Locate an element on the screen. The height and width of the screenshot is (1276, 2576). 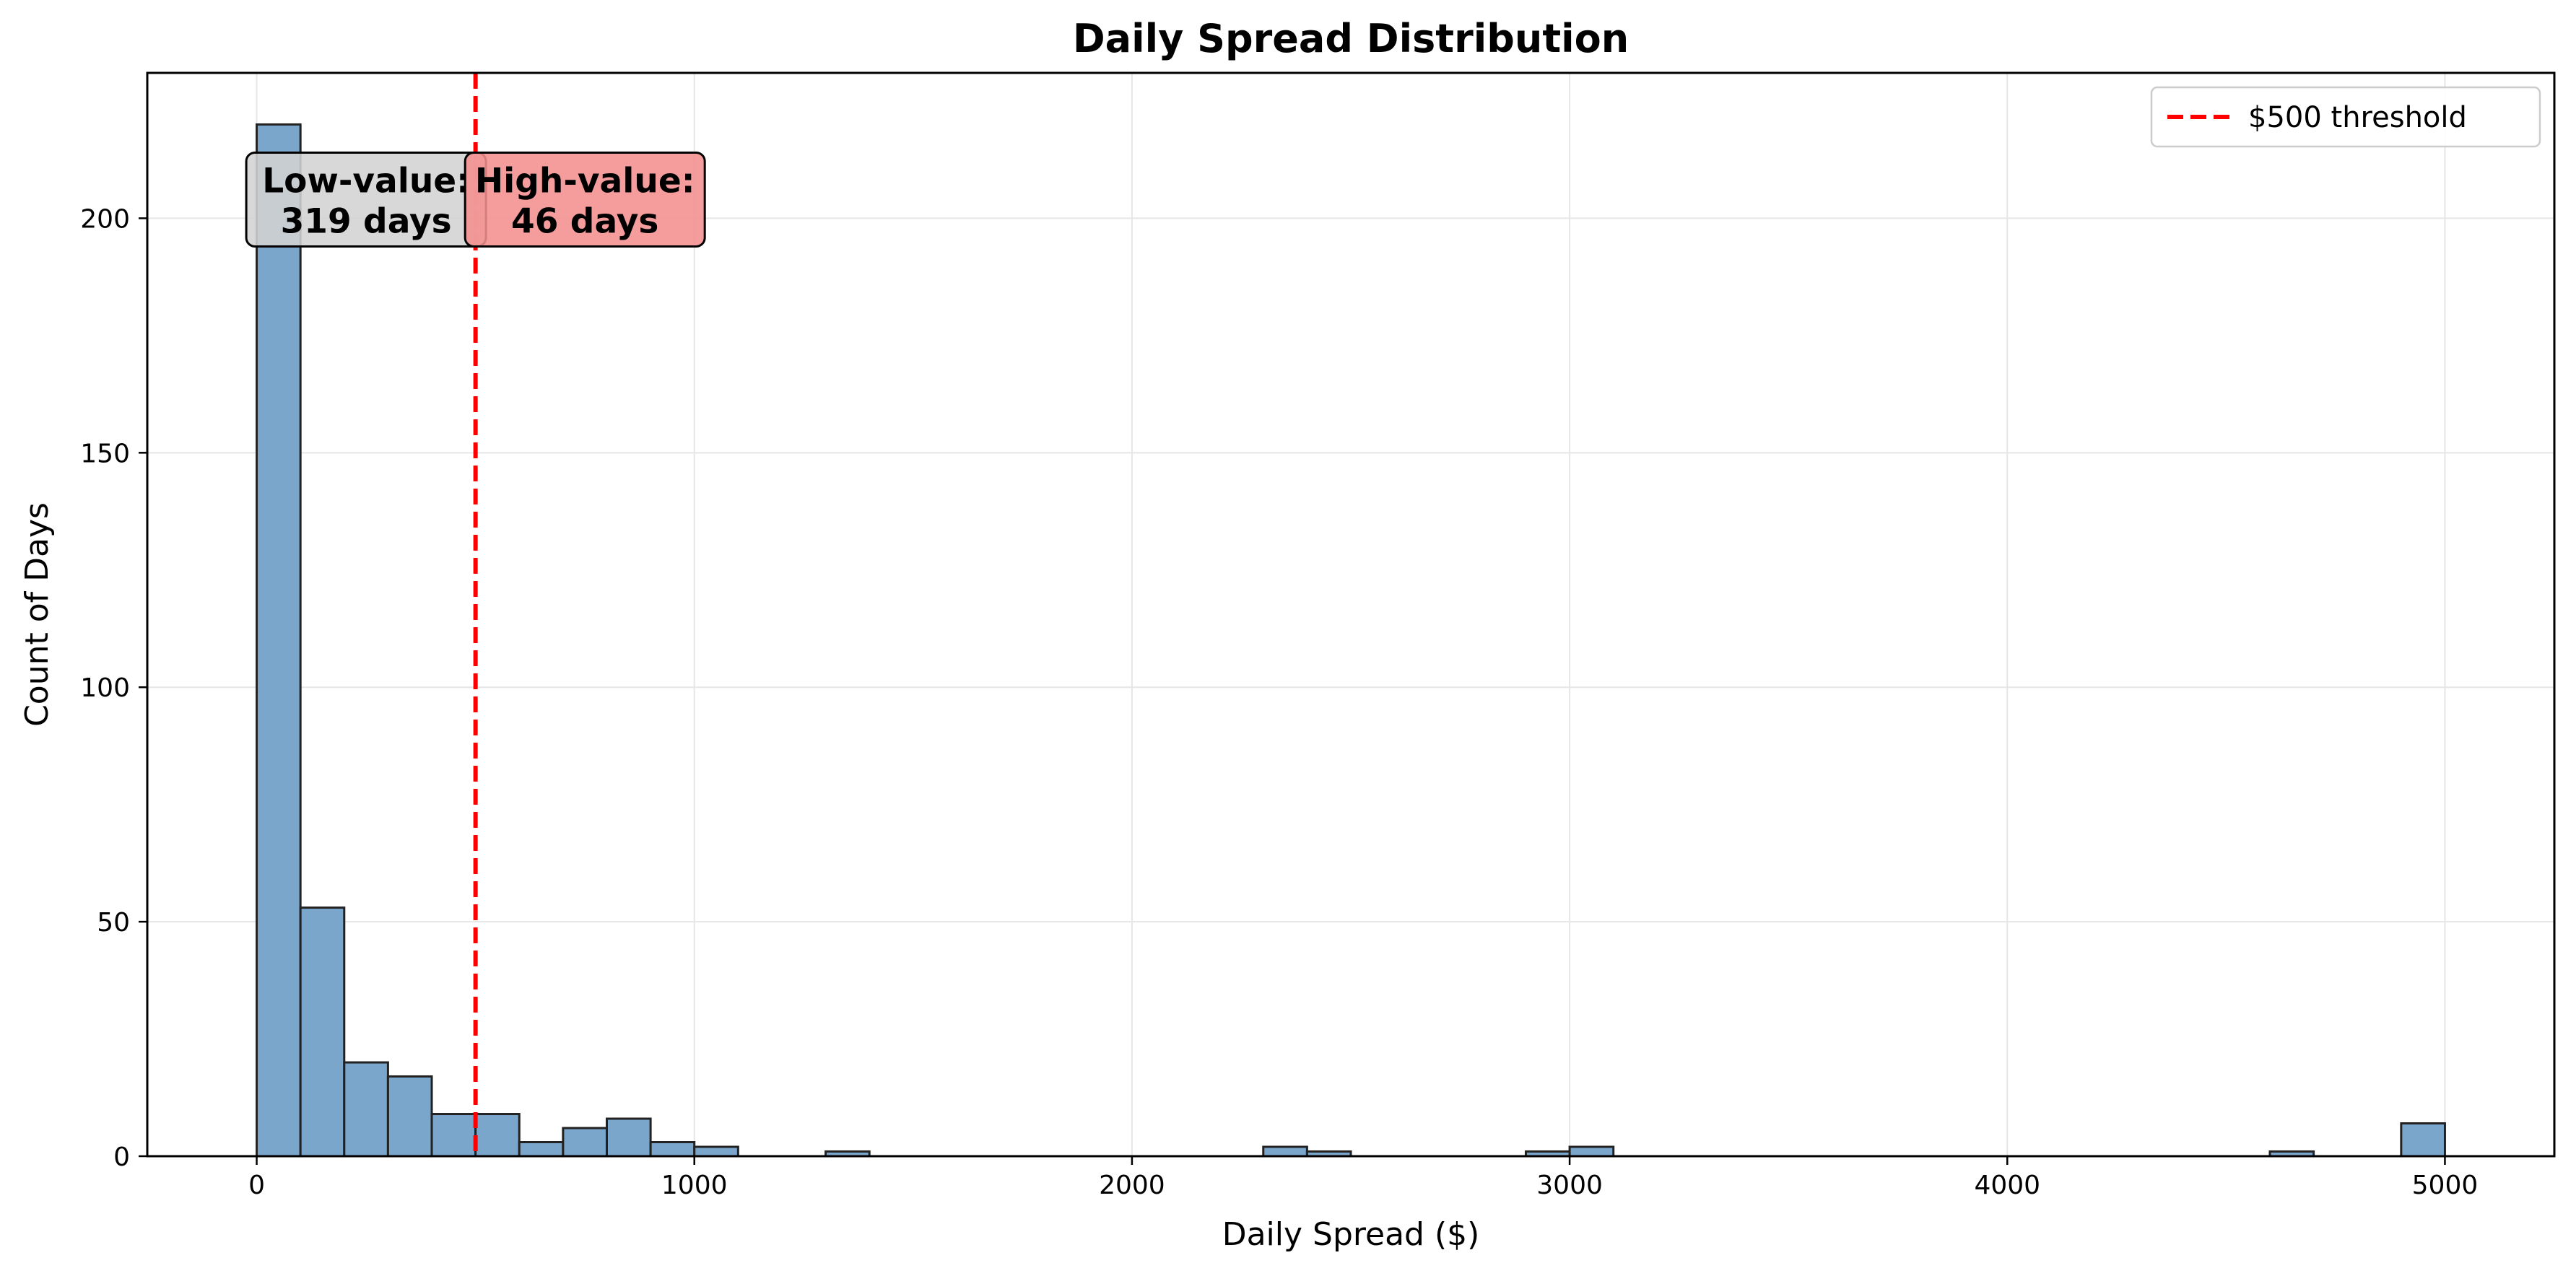
y-tick-label: 100 is located at coordinates (105, 688).